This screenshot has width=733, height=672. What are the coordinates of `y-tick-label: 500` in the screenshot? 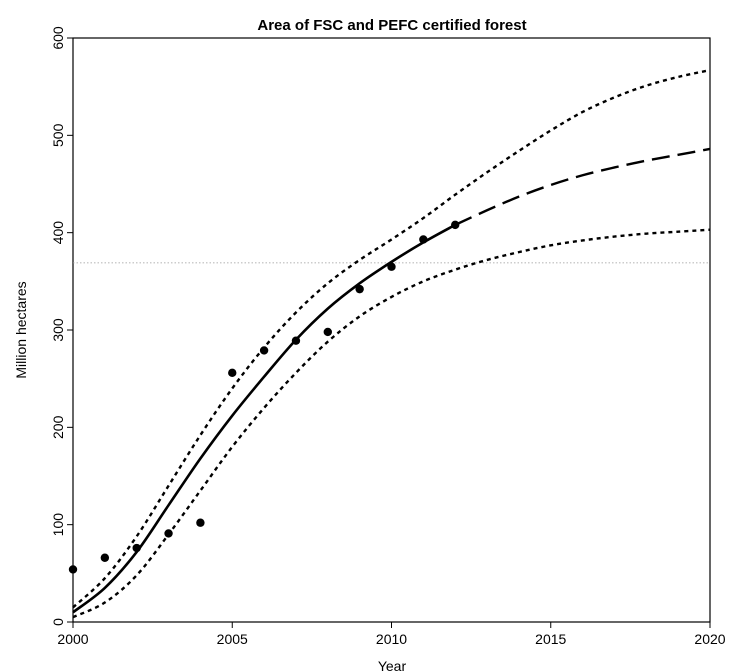 It's located at (58, 135).